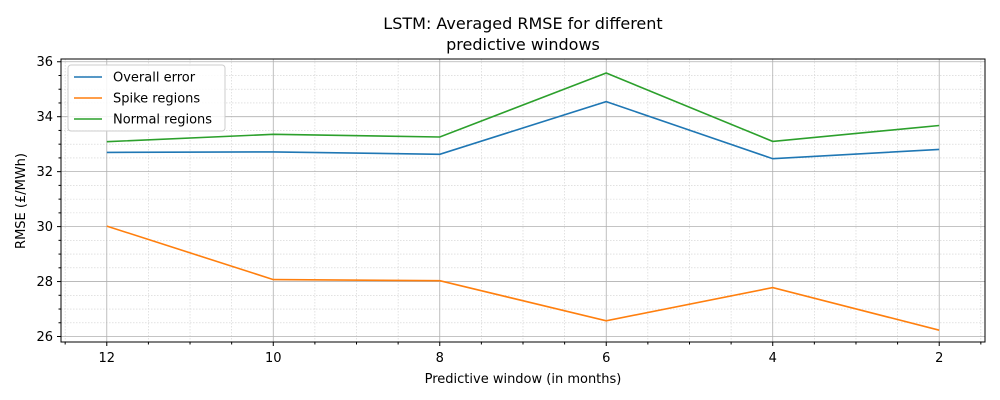  Describe the element at coordinates (21, 201) in the screenshot. I see `y-axis-label: RMSE (£/MWh)` at that location.